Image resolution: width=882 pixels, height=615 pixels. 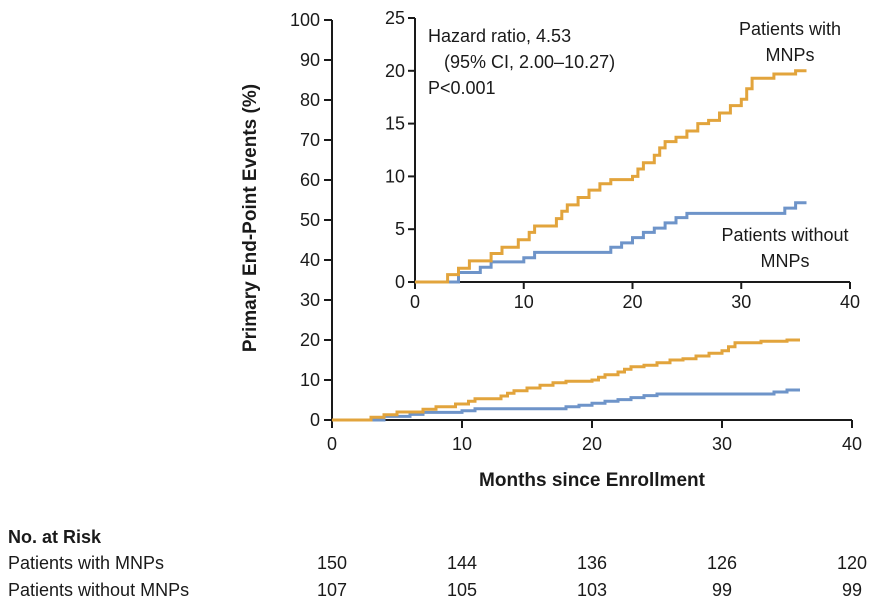 What do you see at coordinates (592, 480) in the screenshot?
I see `x-axis-title: Months since Enrollment` at bounding box center [592, 480].